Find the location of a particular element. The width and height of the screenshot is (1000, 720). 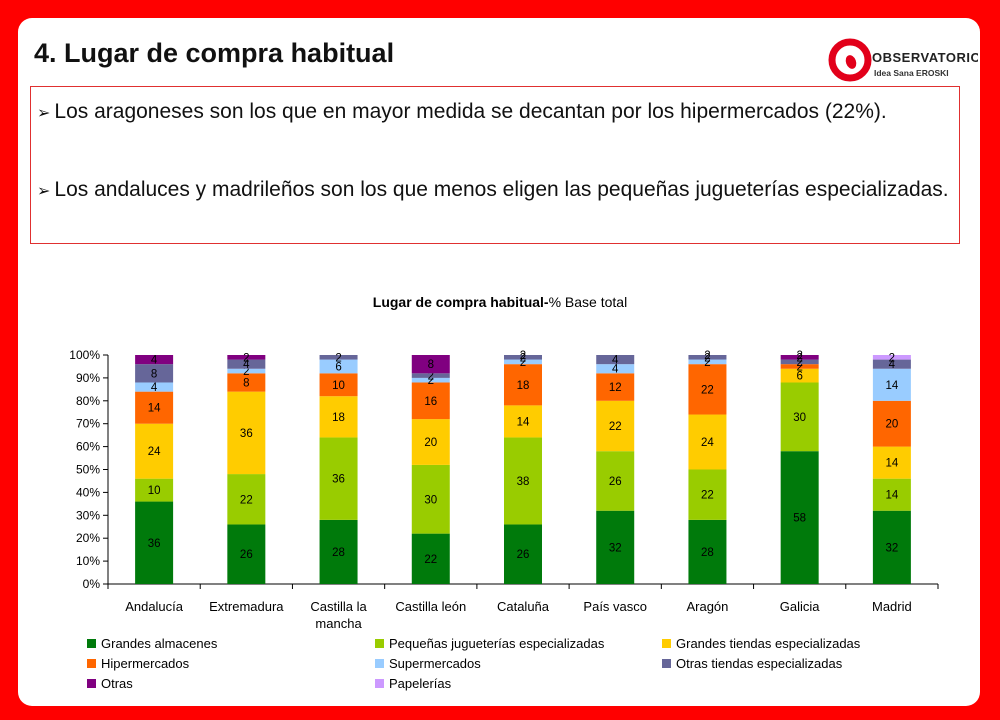

category-label: País vasco is located at coordinates (615, 606).